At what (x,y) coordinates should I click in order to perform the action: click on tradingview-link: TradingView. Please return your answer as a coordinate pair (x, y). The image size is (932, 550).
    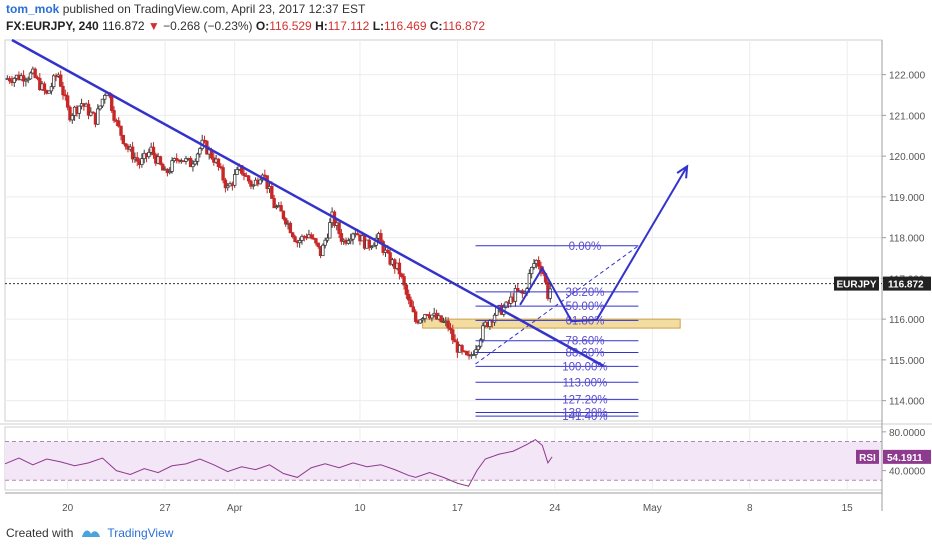
    Looking at the image, I should click on (140, 533).